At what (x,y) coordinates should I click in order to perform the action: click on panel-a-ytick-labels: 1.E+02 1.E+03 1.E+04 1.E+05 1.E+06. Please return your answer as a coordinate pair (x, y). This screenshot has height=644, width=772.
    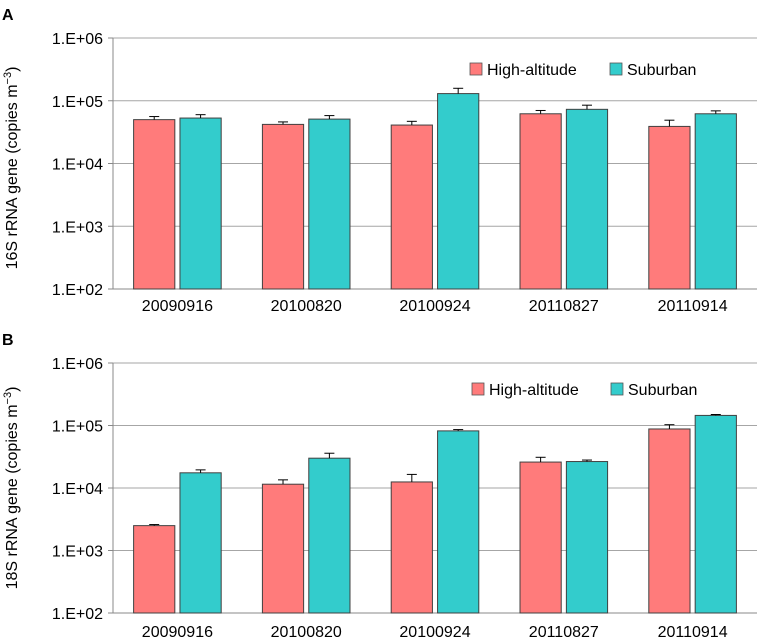
    Looking at the image, I should click on (77, 165).